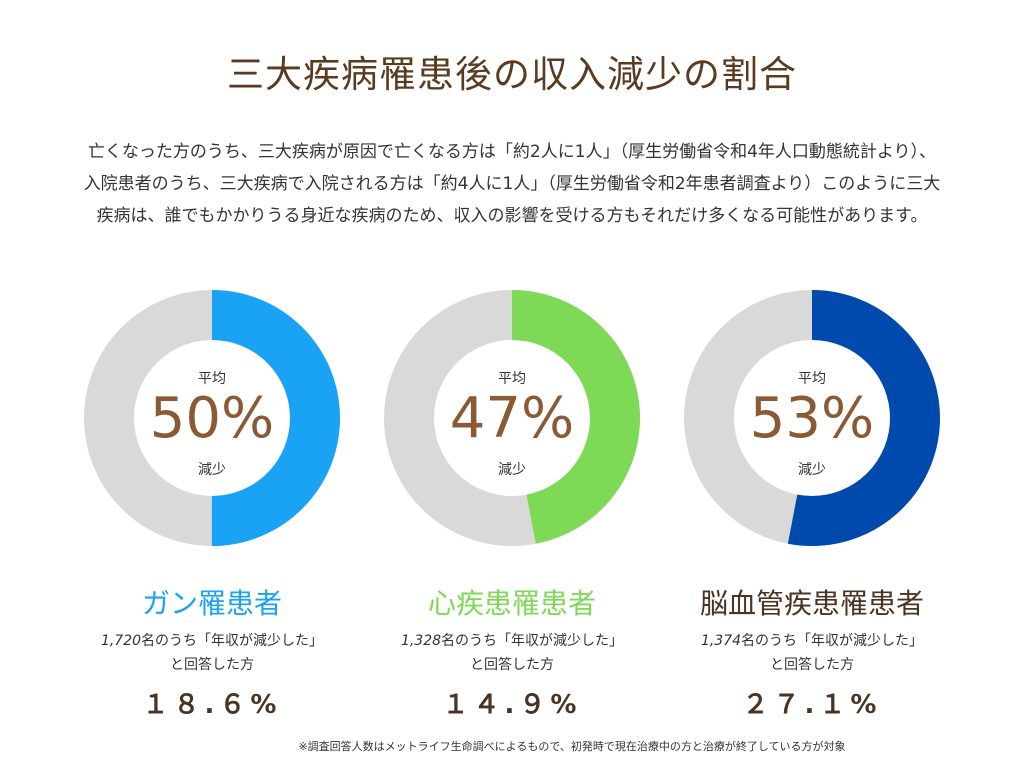 The width and height of the screenshot is (1024, 768). What do you see at coordinates (421, 641) in the screenshot?
I see `respondent-count: 1,328` at bounding box center [421, 641].